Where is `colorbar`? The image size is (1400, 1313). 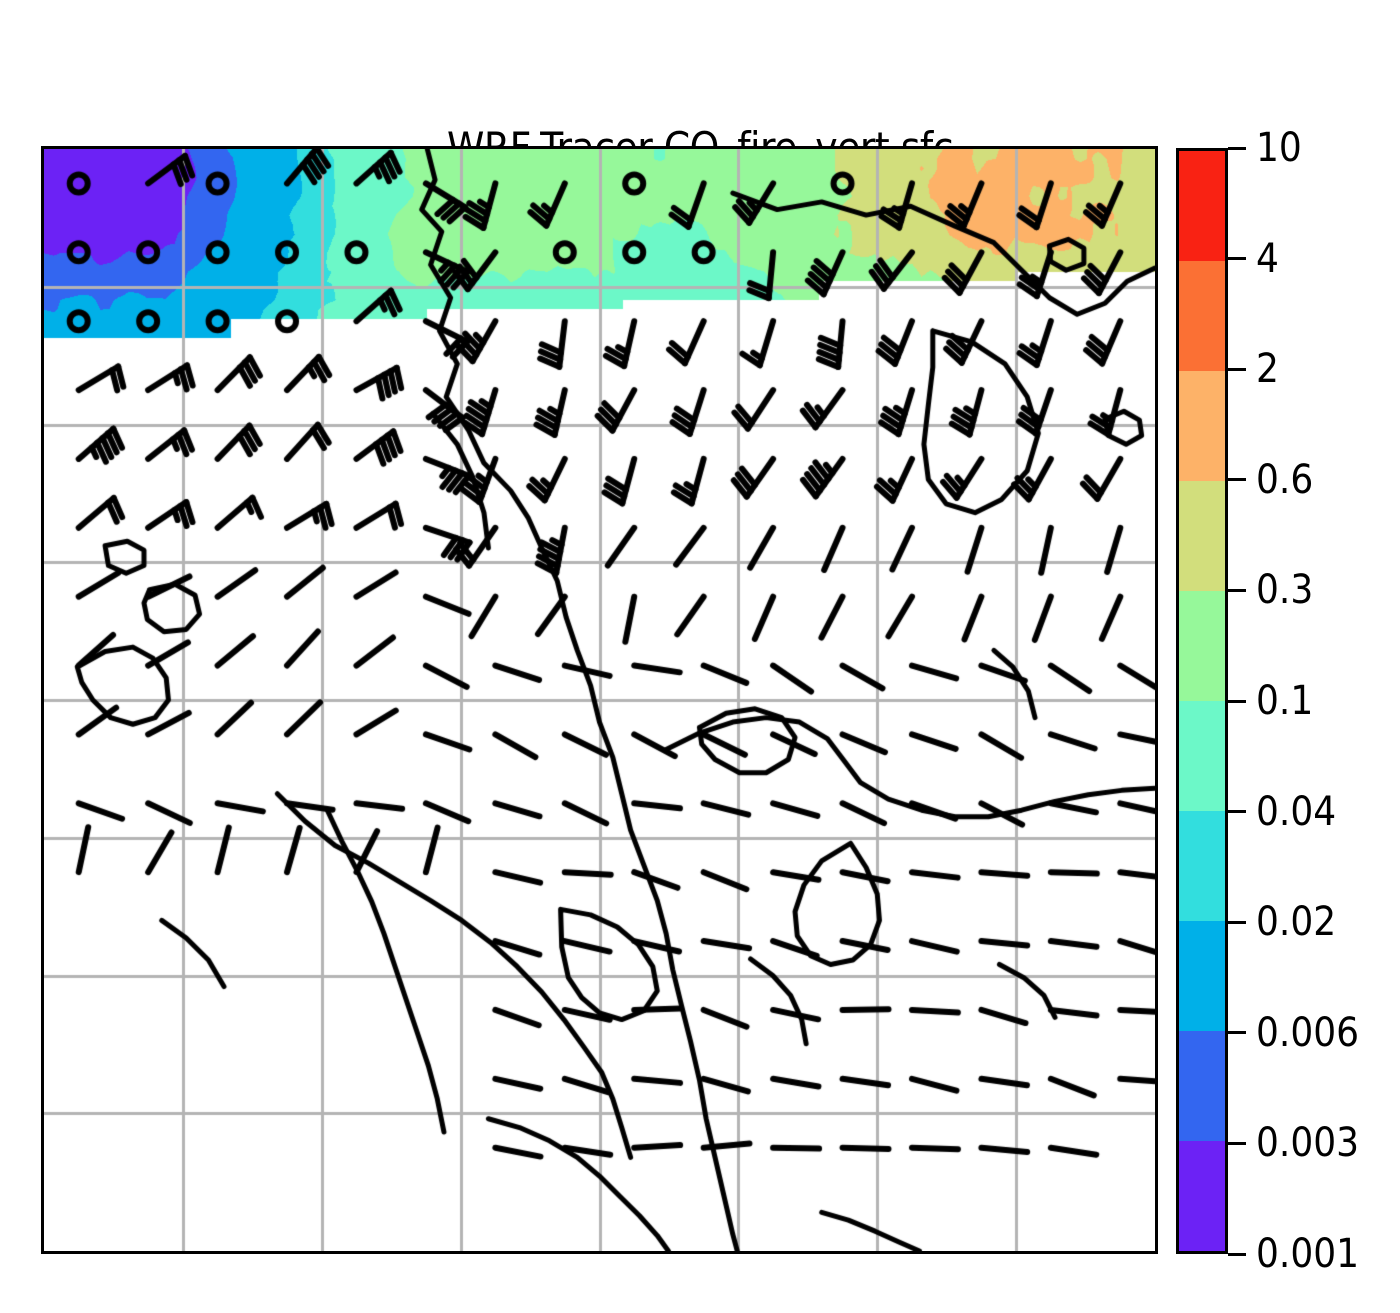 colorbar is located at coordinates (1202, 701).